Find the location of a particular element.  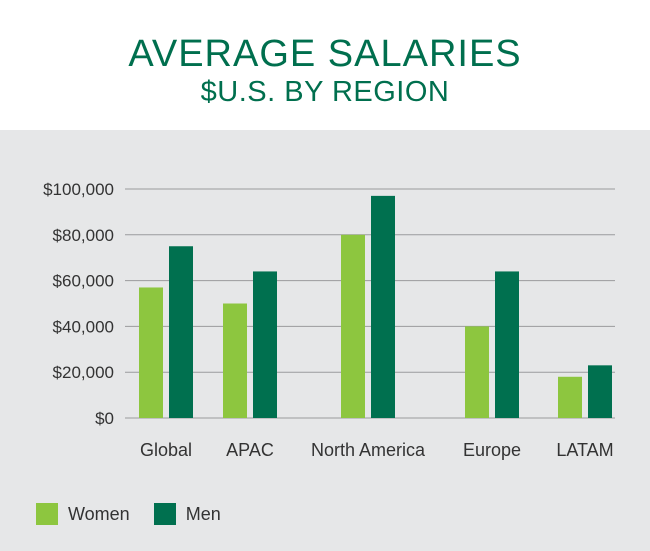

y-tick-label: $80,000 is located at coordinates (83, 235).